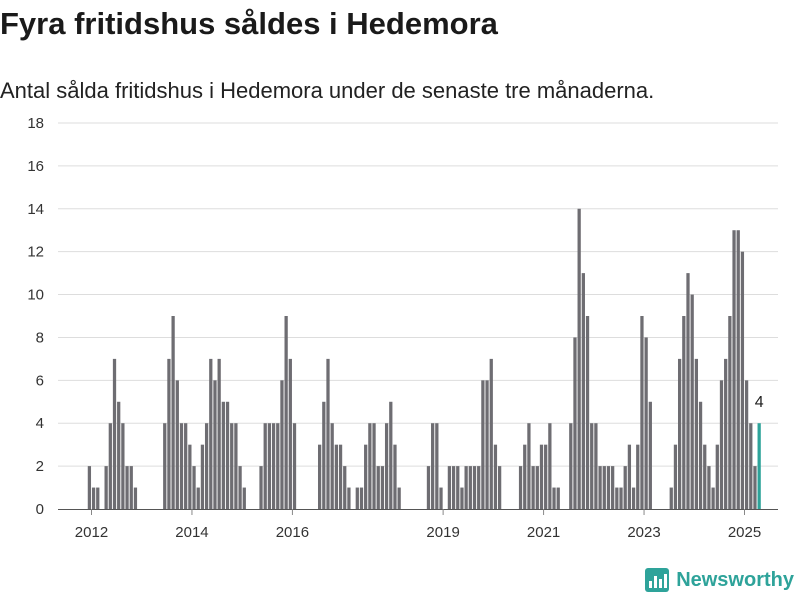  I want to click on data-labels: 4, so click(759, 402).